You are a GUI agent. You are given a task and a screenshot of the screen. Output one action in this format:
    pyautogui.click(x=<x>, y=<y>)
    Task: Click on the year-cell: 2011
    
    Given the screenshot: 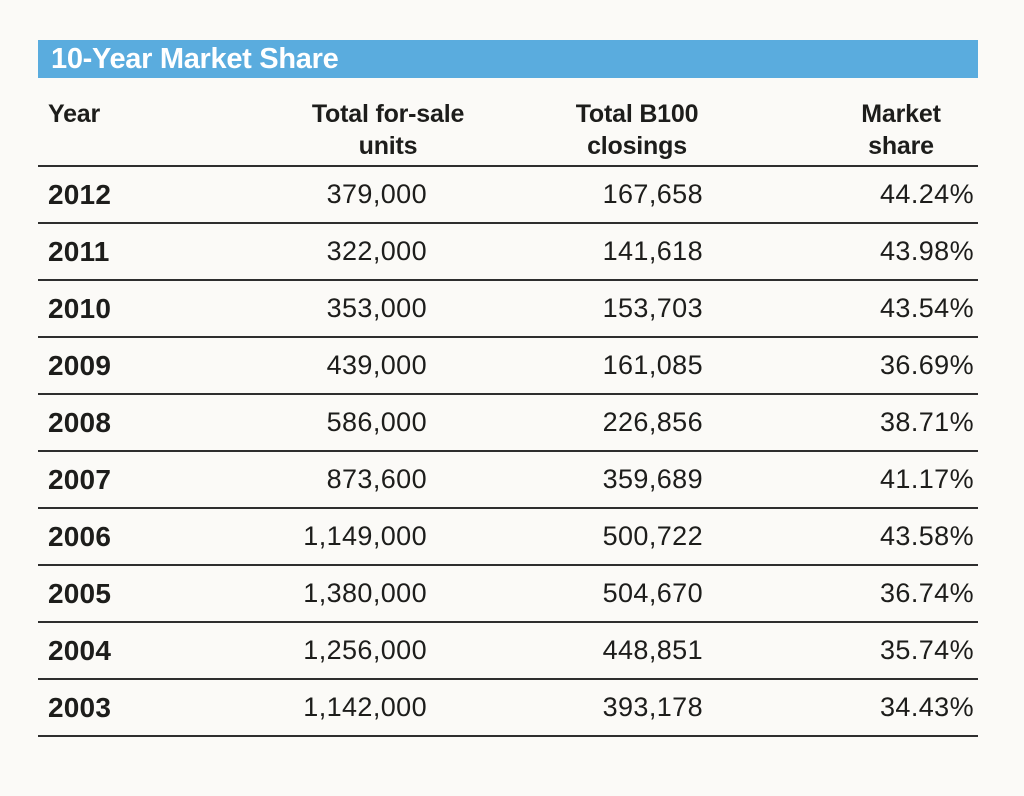 What is the action you would take?
    pyautogui.click(x=79, y=251)
    